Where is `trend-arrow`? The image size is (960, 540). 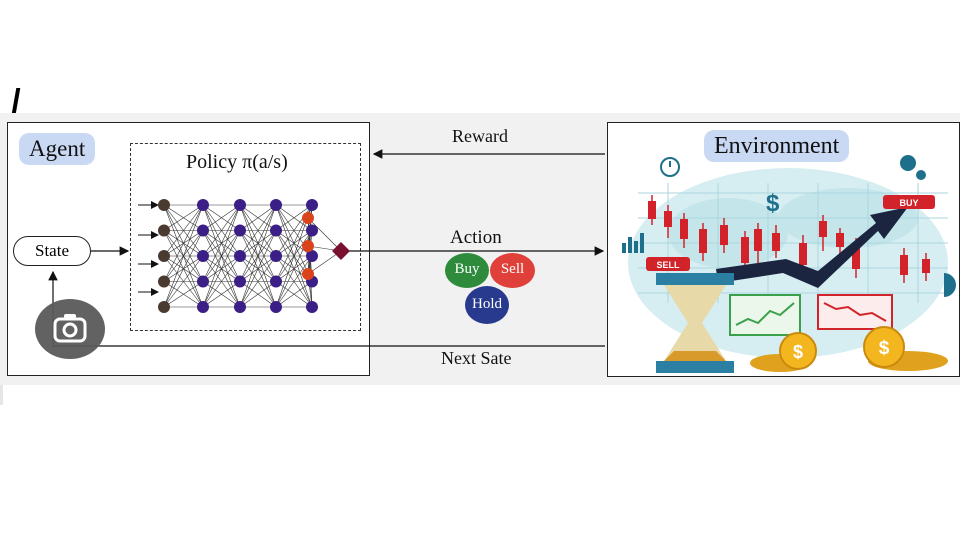 trend-arrow is located at coordinates (812, 247).